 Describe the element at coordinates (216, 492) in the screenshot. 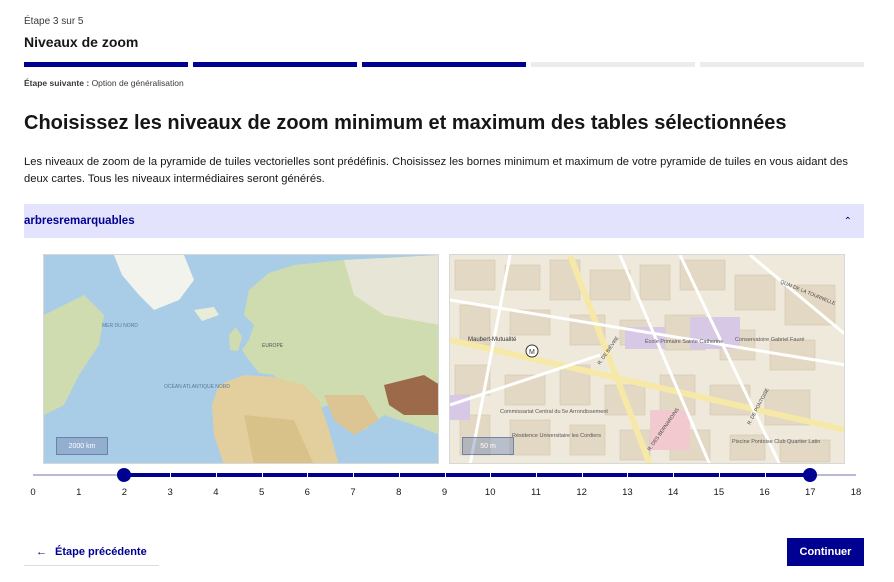

I see `slider-tick-label: 4` at that location.